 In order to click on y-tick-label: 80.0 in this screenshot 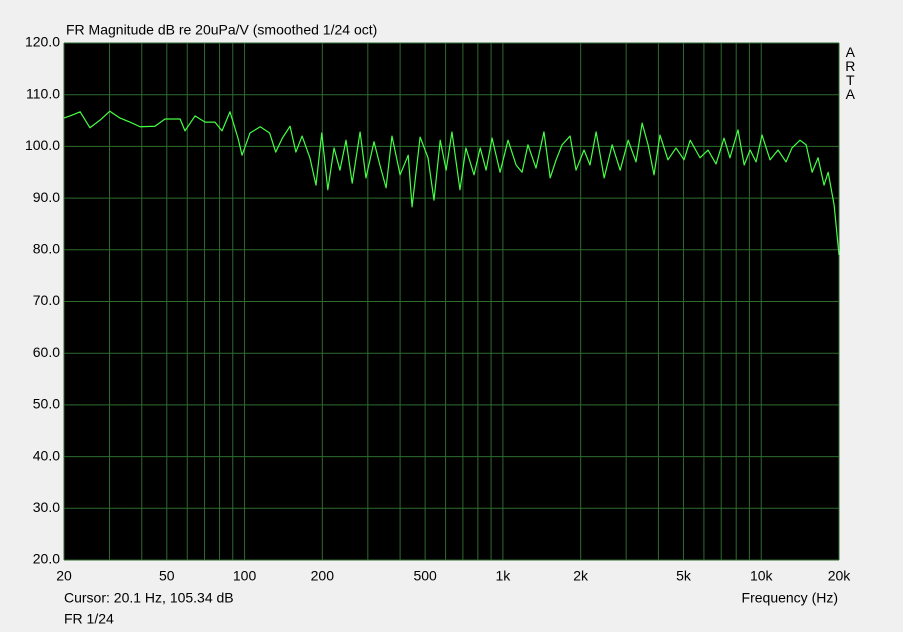, I will do `click(46, 249)`.